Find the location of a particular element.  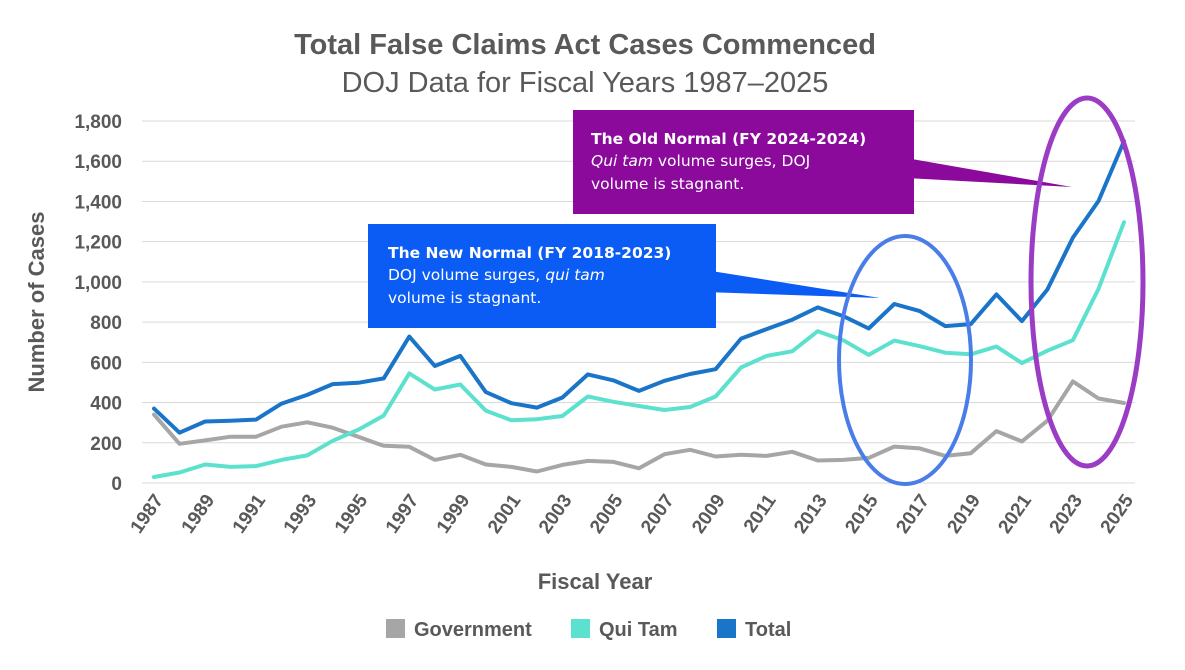

x-axis-label: Fiscal Year is located at coordinates (595, 581).